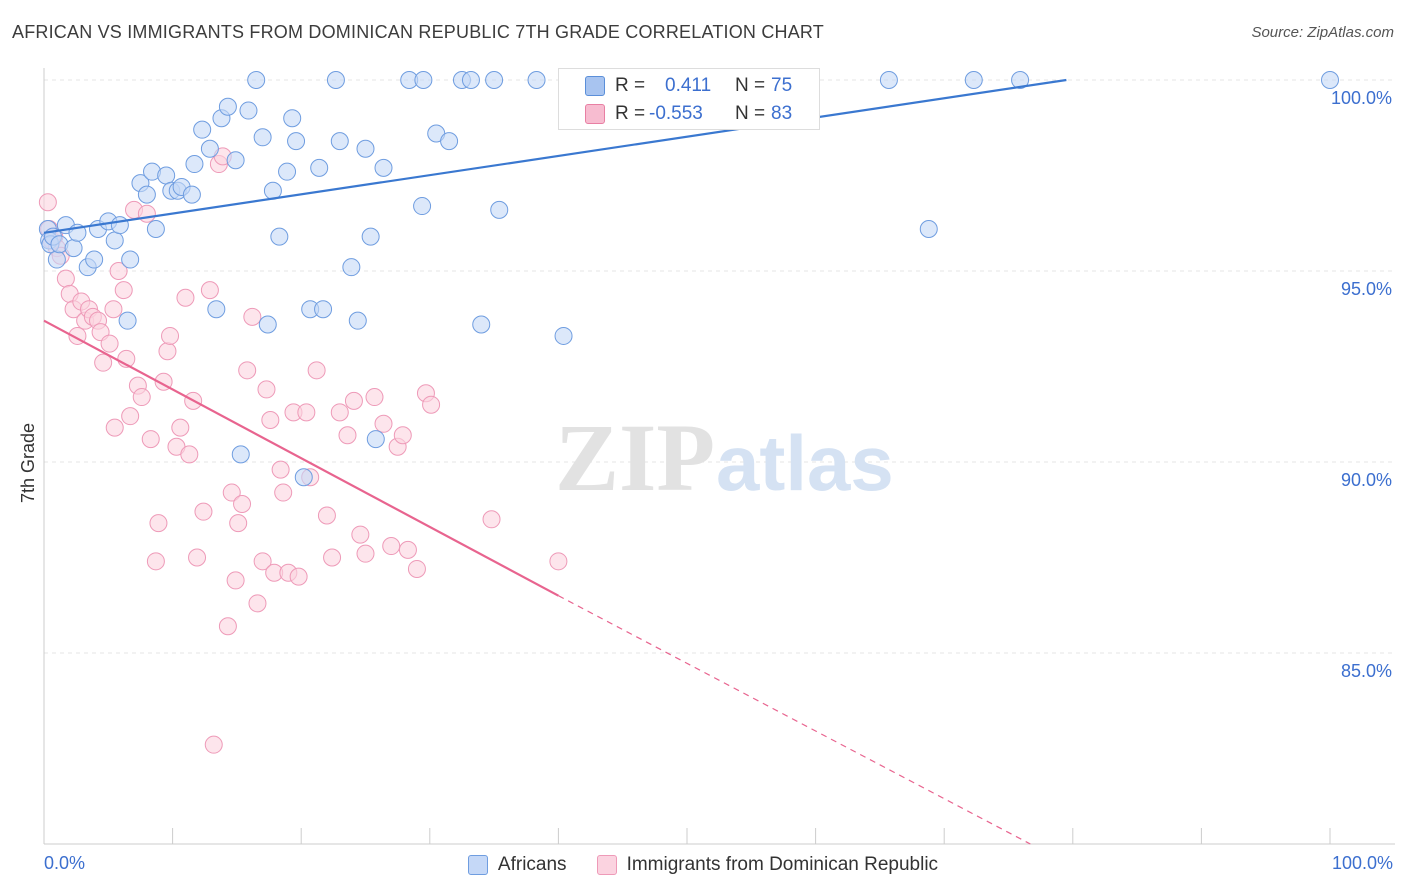 Image resolution: width=1406 pixels, height=892 pixels. Describe the element at coordinates (28, 463) in the screenshot. I see `y-axis-label: 7th Grade` at that location.